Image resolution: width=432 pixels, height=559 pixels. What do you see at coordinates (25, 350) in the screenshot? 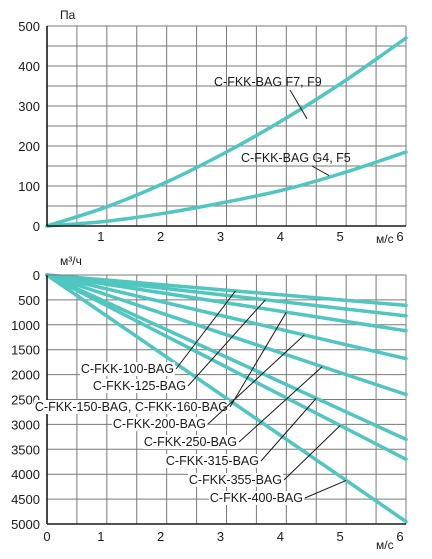
I see `bottom-y-tick-label: 1500` at bounding box center [25, 350].